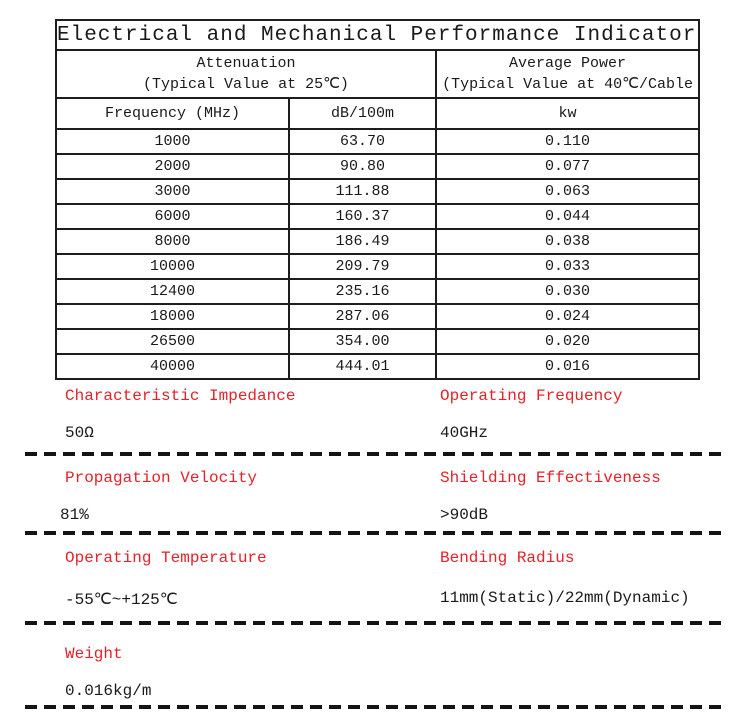  What do you see at coordinates (362, 291) in the screenshot?
I see `cell-attenuation: 235.16` at bounding box center [362, 291].